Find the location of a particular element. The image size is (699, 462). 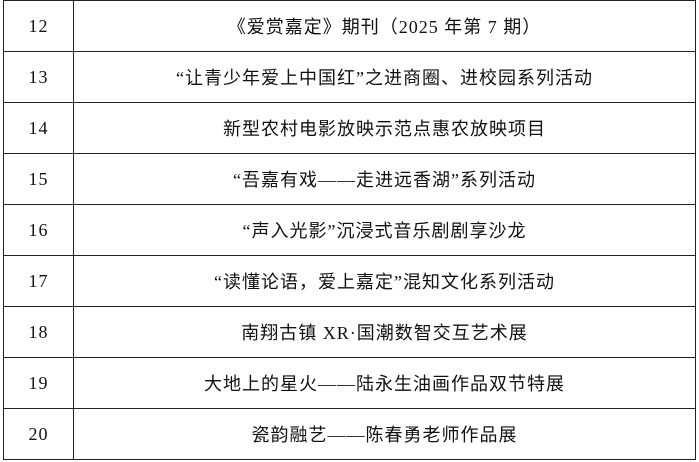

table-row: 15 “吾嘉有戏——走进远香湖”系列活动 is located at coordinates (349, 179).